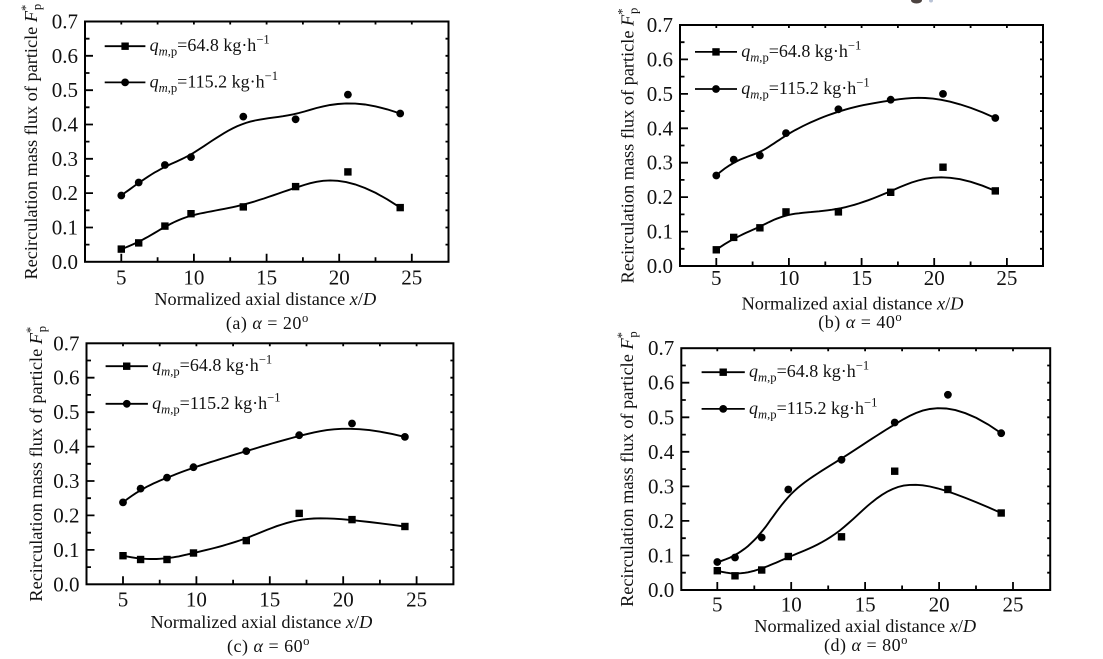  What do you see at coordinates (268, 645) in the screenshot?
I see `svg-text: (c) α = 60o` at bounding box center [268, 645].